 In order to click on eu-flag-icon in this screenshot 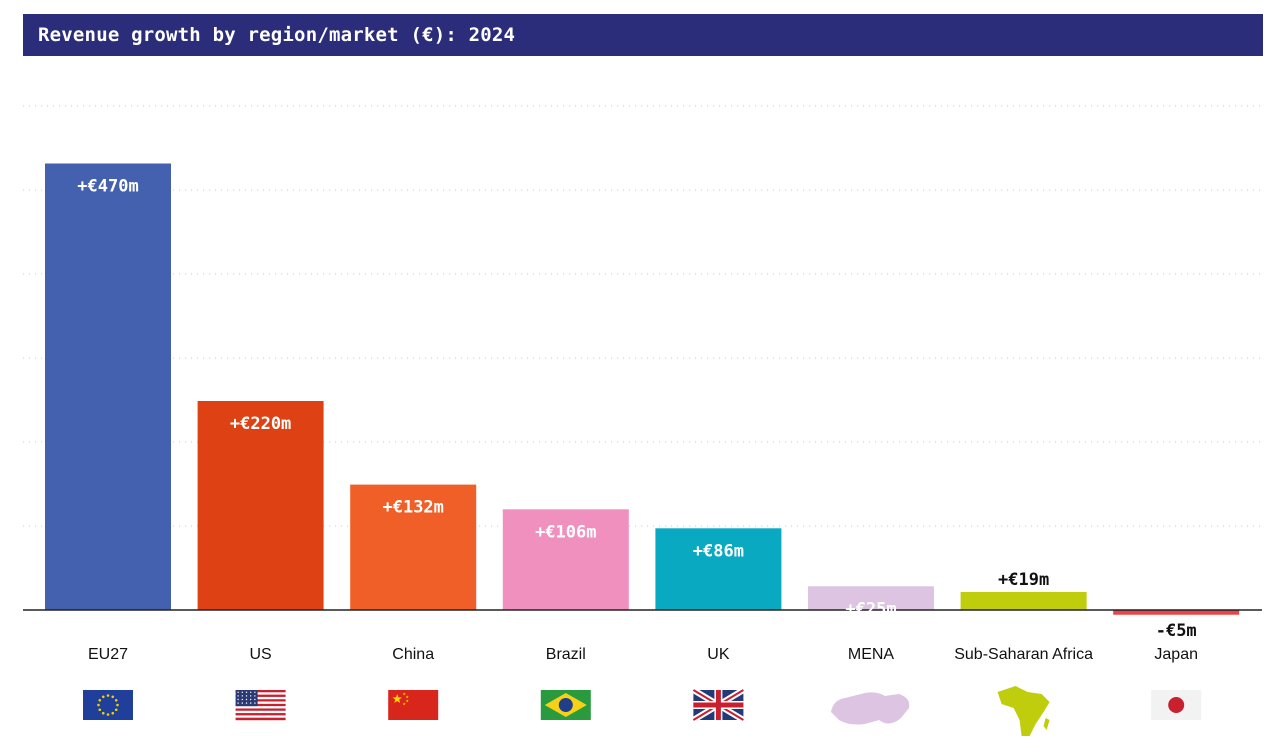, I will do `click(108, 705)`.